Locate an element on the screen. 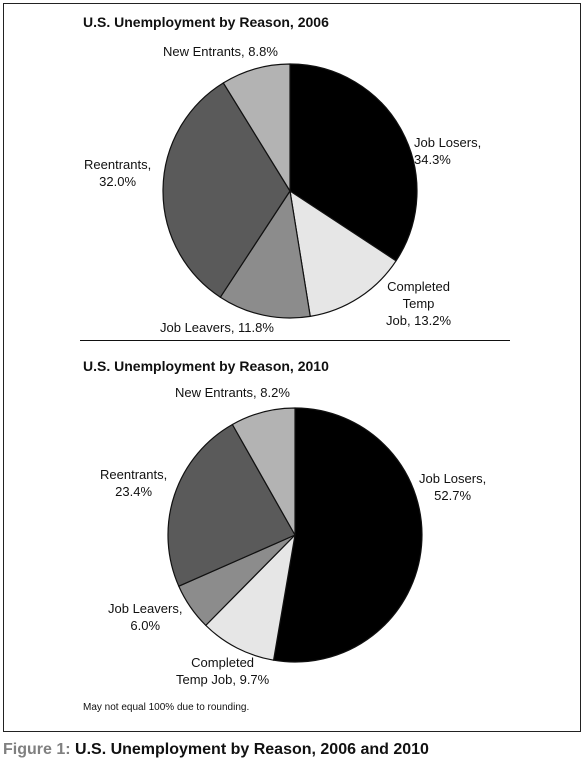 The image size is (587, 775). slice-label-2010-new-entrants: New Entrants, 8.2% is located at coordinates (232, 392).